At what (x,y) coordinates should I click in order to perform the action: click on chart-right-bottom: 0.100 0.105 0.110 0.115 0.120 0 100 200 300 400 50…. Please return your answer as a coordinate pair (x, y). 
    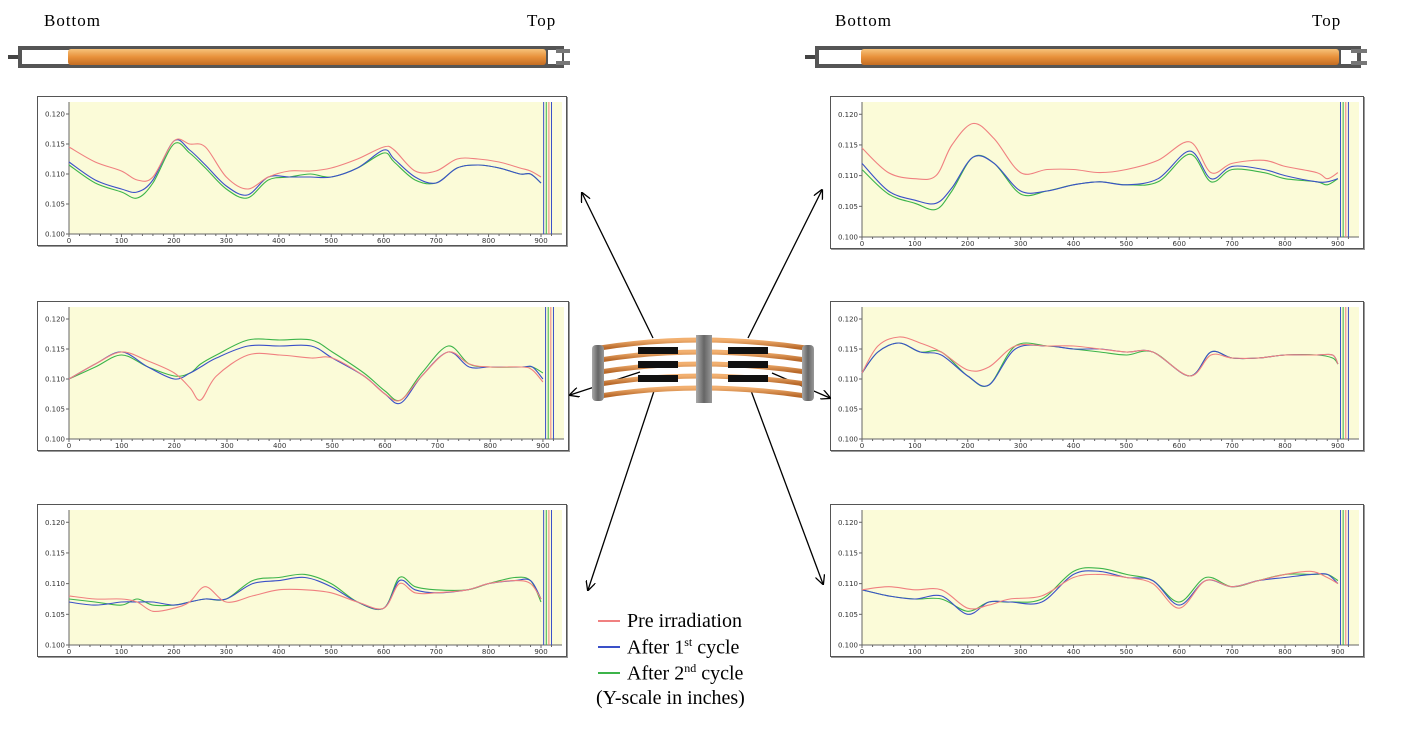
    Looking at the image, I should click on (1097, 580).